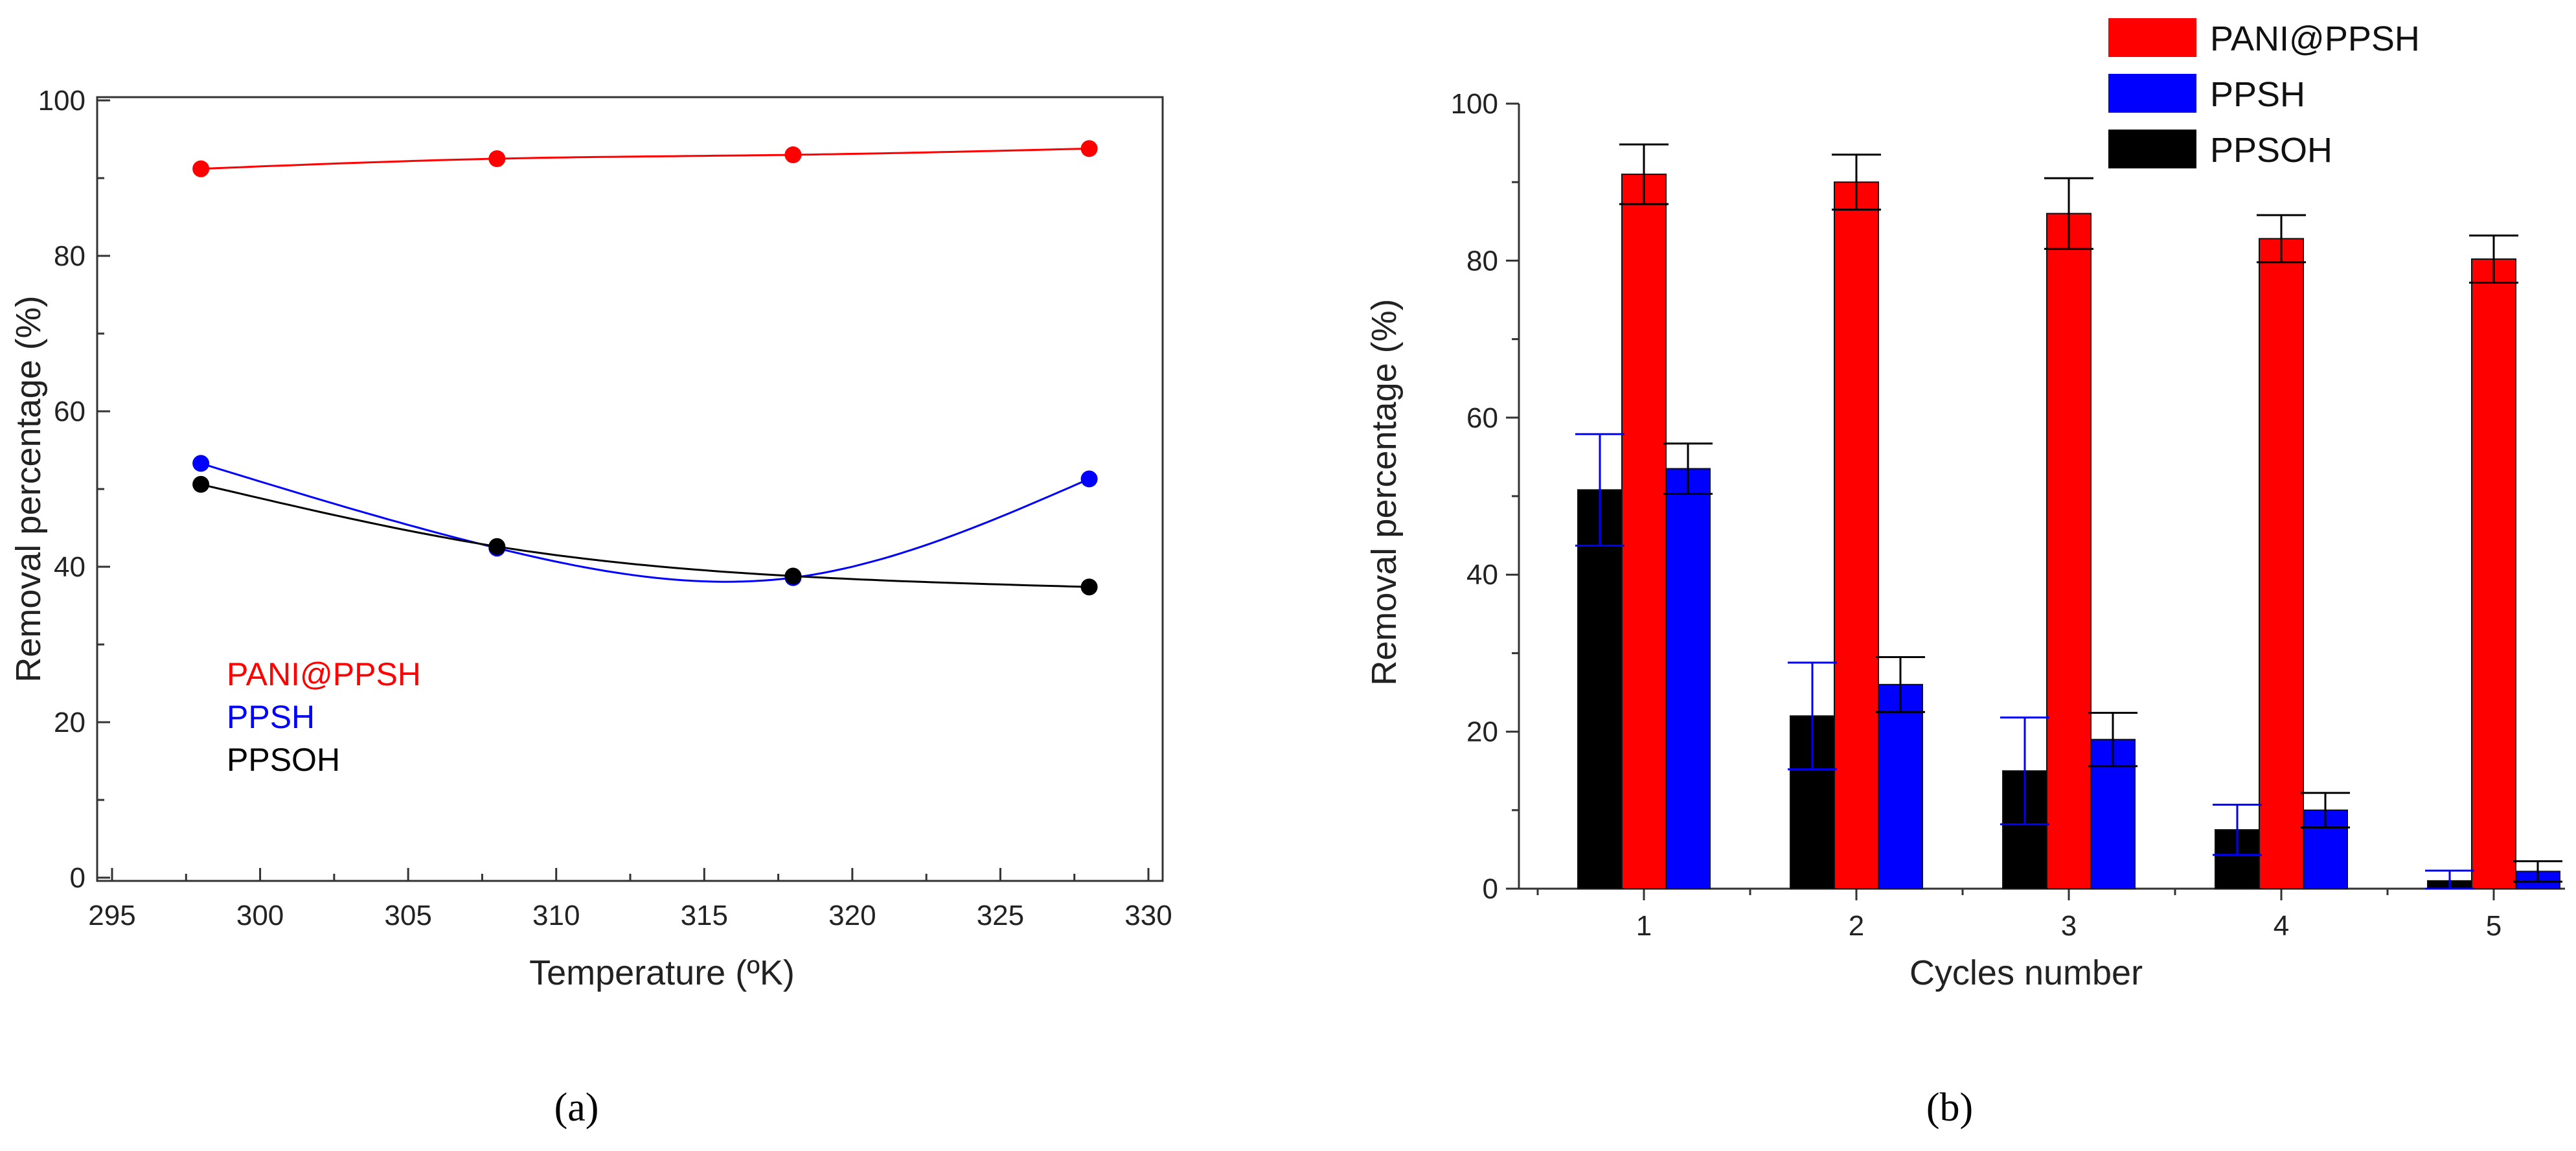  What do you see at coordinates (1490, 889) in the screenshot?
I see `chart-b-y-tick-label: 0` at bounding box center [1490, 889].